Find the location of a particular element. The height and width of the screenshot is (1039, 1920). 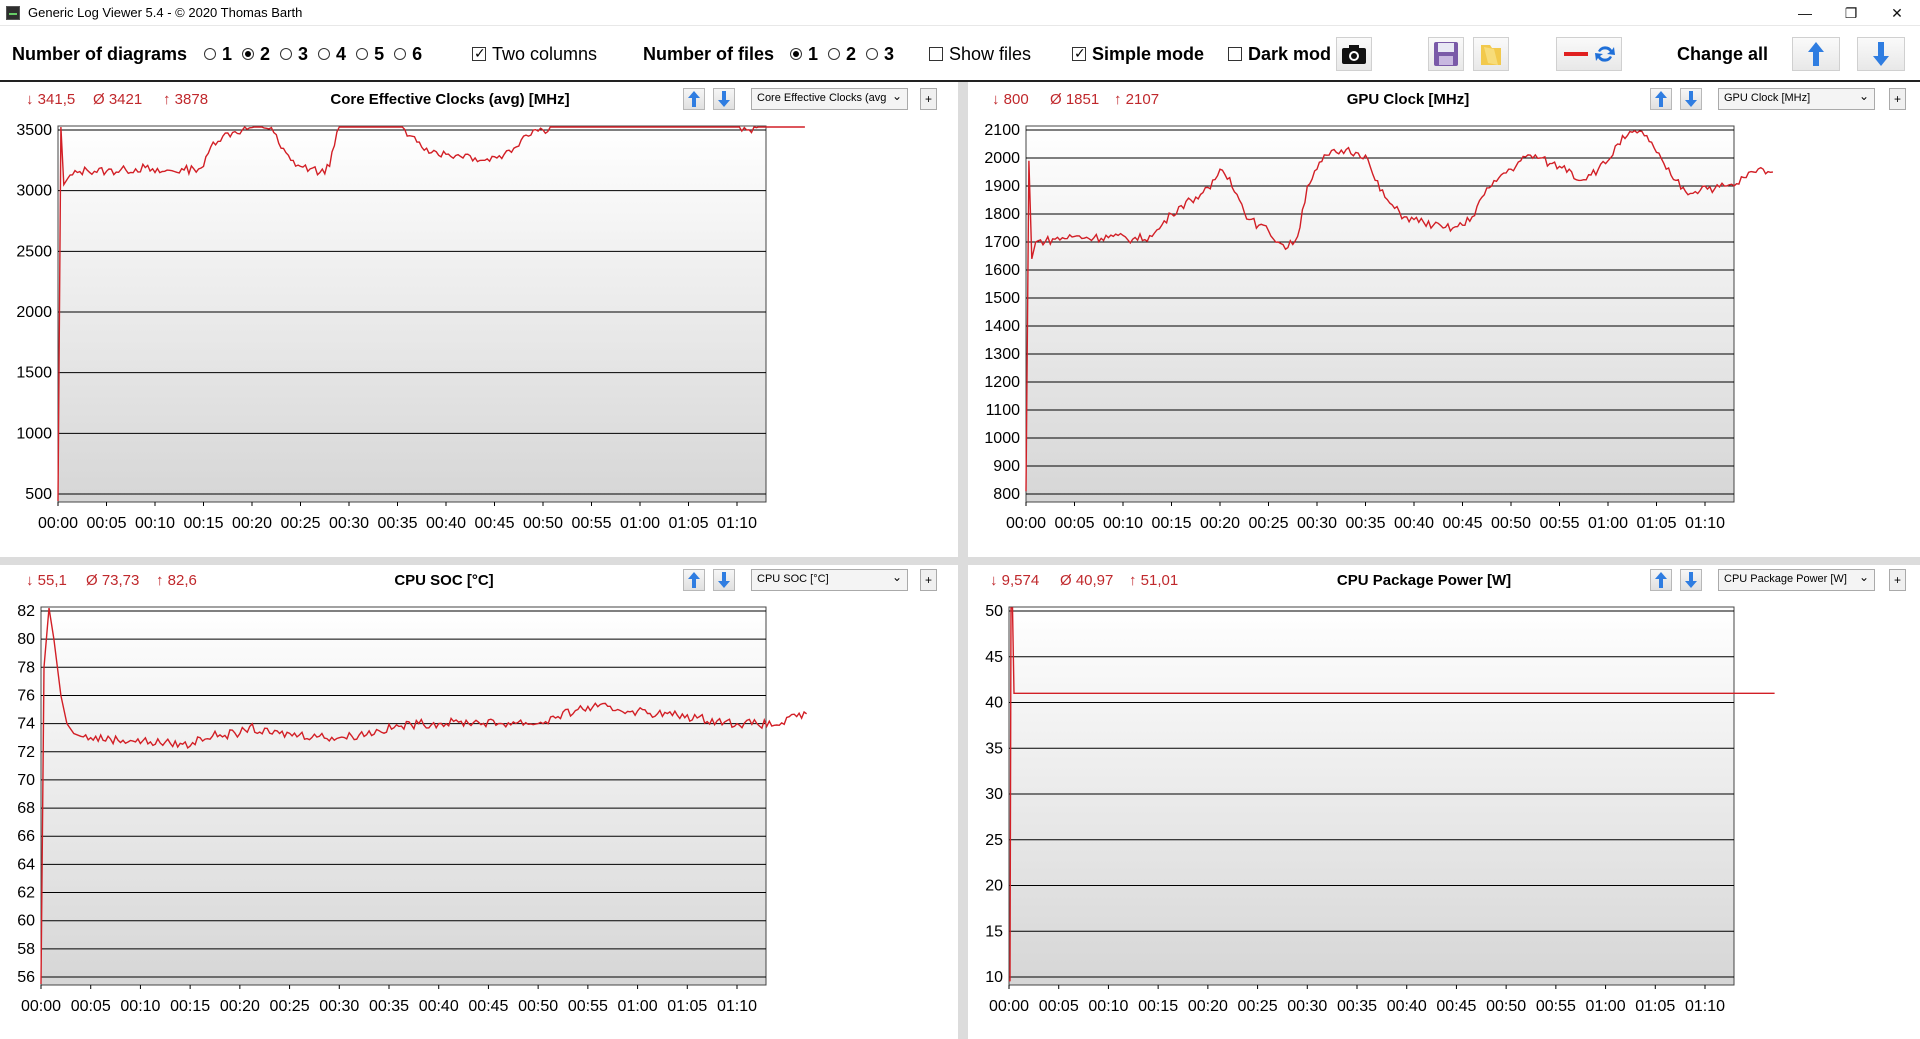

number-of-files-label: Number of files is located at coordinates (709, 53).